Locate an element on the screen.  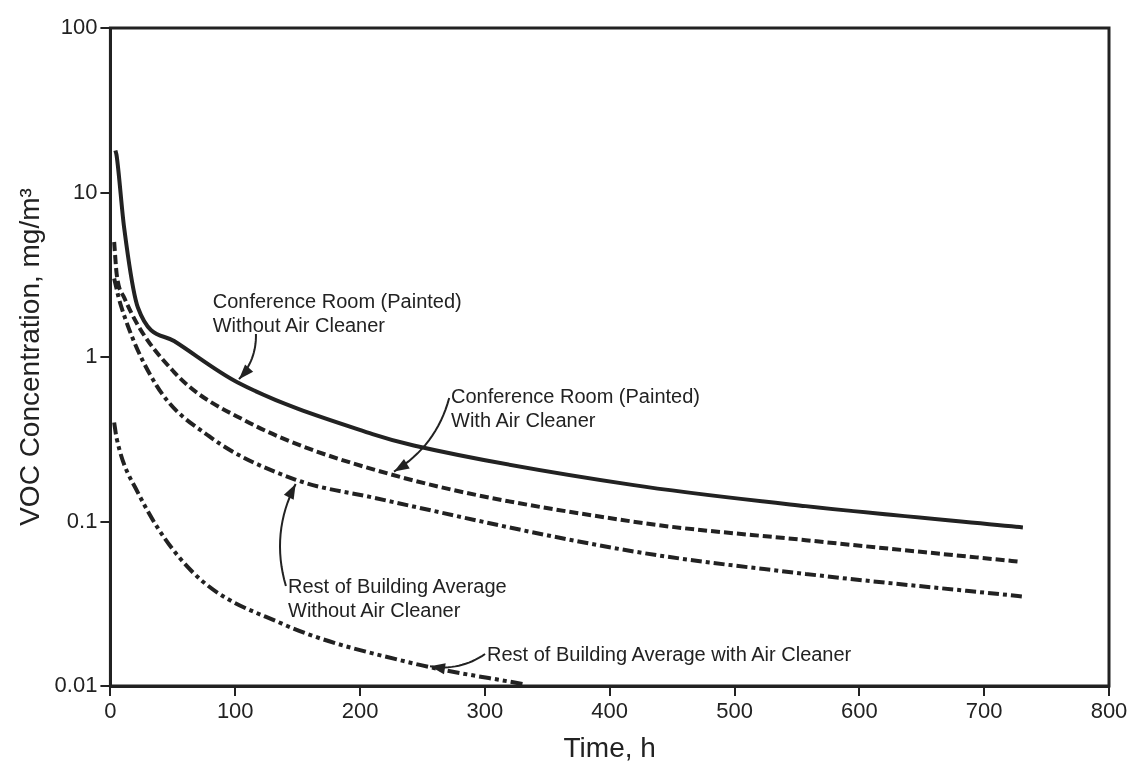
x-tick-label: 800 is located at coordinates (1109, 711).